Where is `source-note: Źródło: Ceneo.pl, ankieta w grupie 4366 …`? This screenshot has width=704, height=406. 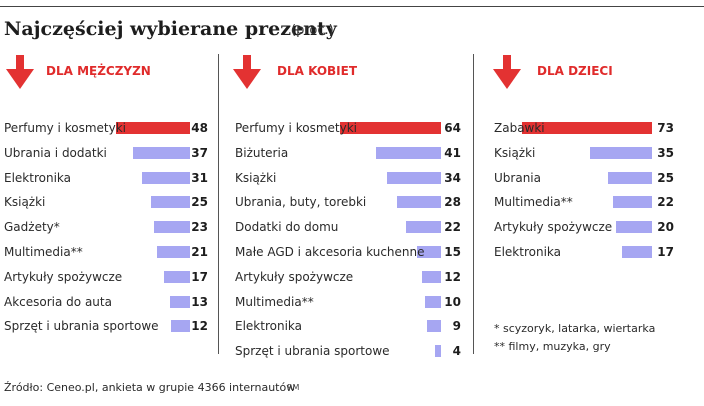
source-note: Źródło: Ceneo.pl, ankieta w grupie 4366 … is located at coordinates (150, 387).